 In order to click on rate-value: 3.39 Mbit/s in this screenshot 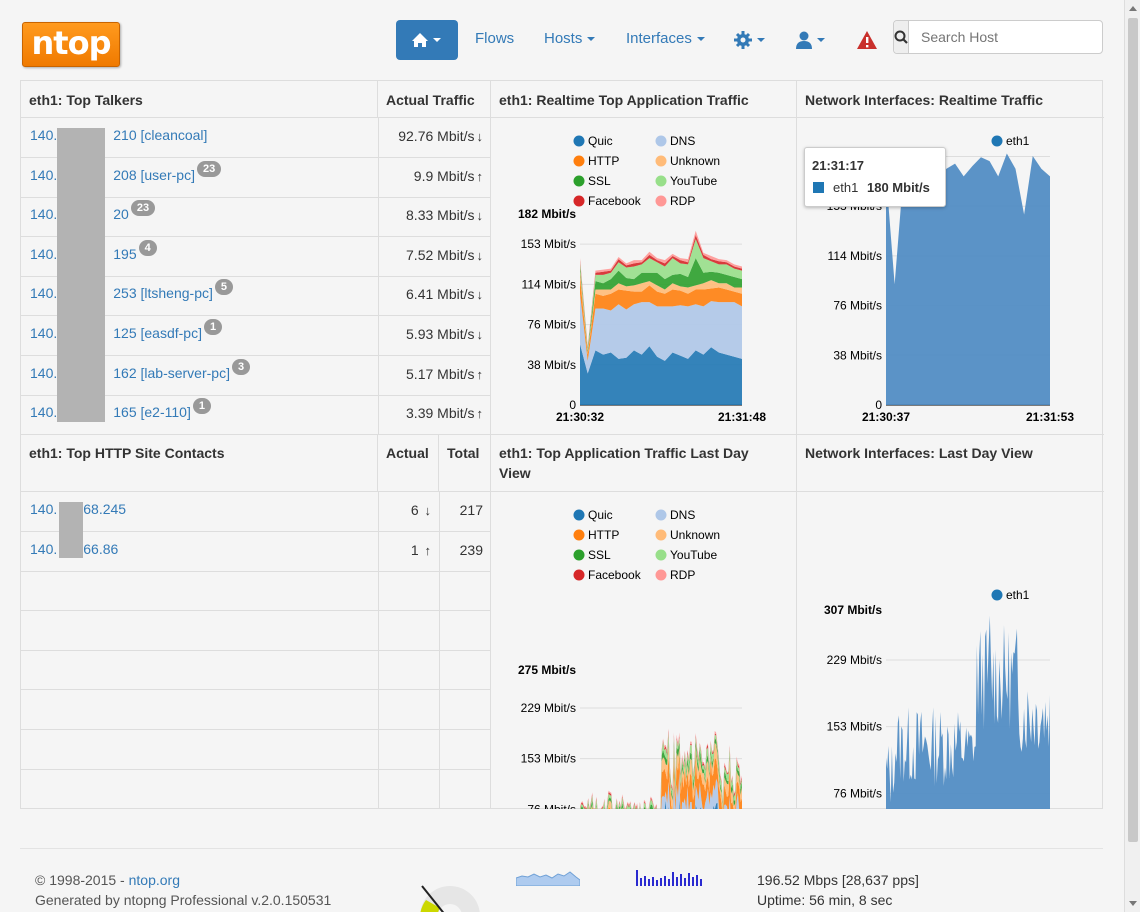, I will do `click(440, 413)`.